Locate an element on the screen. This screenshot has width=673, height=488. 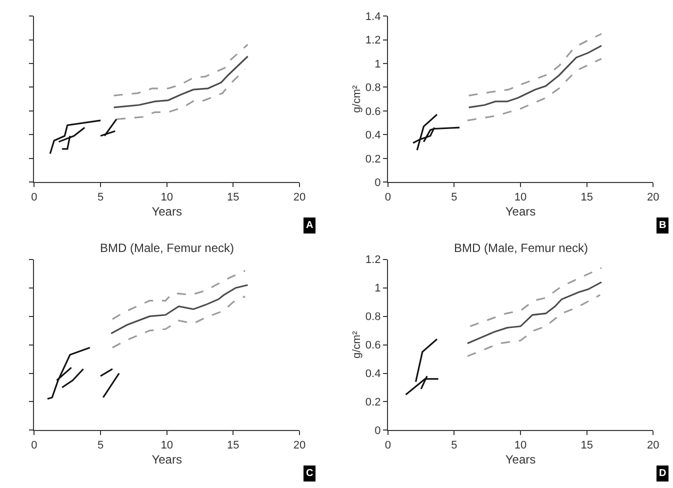
text: C is located at coordinates (310, 473).